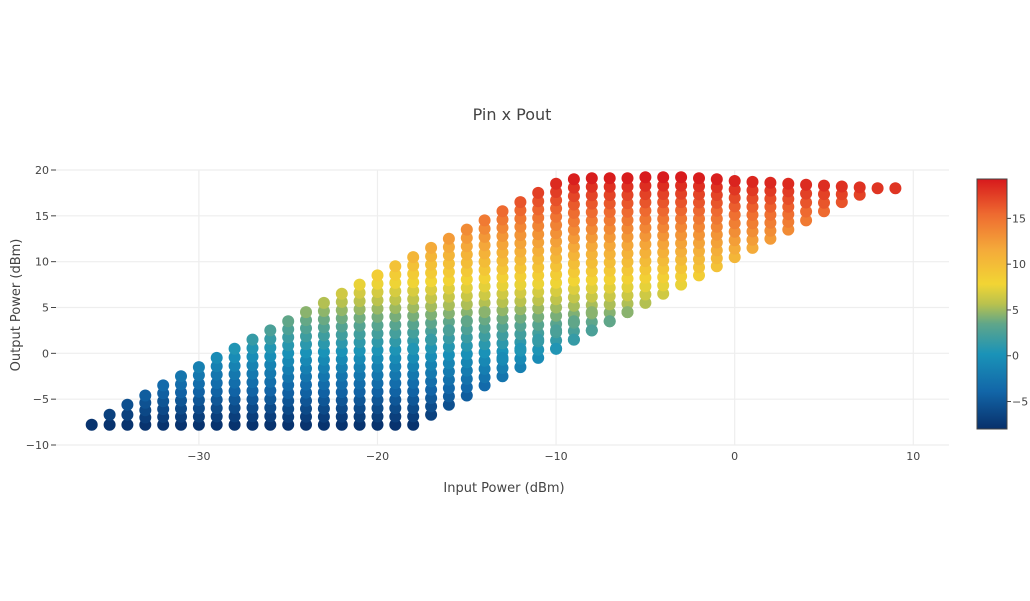 This screenshot has width=1030, height=601. I want to click on colorbar, so click(992, 304).